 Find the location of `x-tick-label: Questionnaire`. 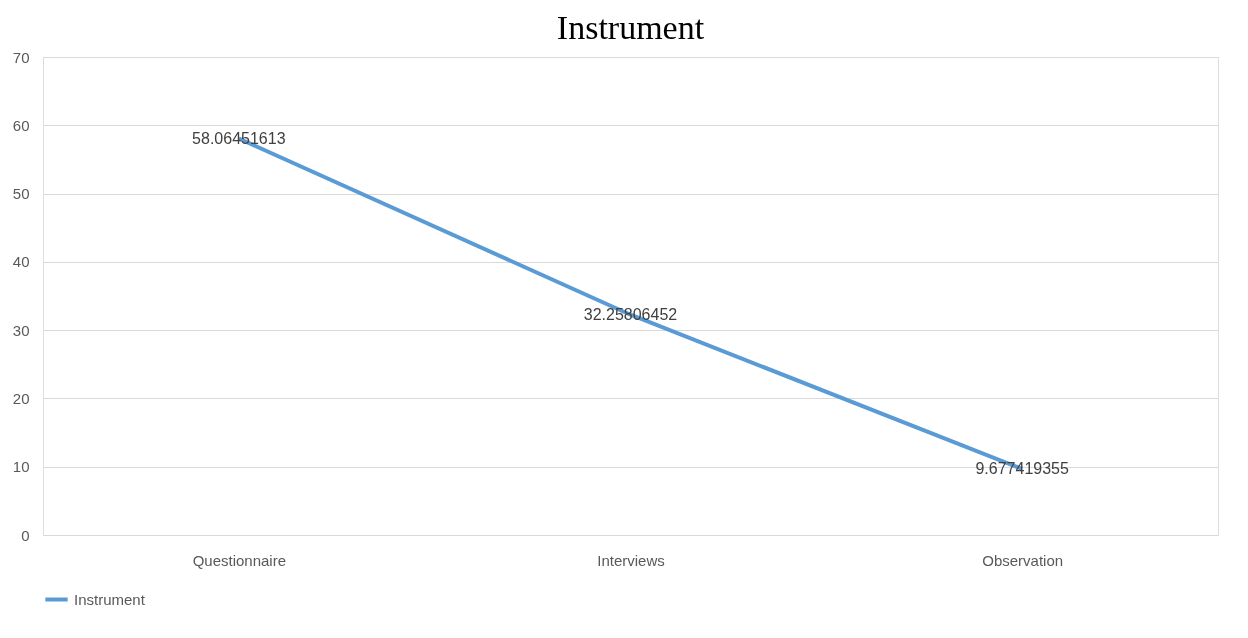

x-tick-label: Questionnaire is located at coordinates (239, 560).